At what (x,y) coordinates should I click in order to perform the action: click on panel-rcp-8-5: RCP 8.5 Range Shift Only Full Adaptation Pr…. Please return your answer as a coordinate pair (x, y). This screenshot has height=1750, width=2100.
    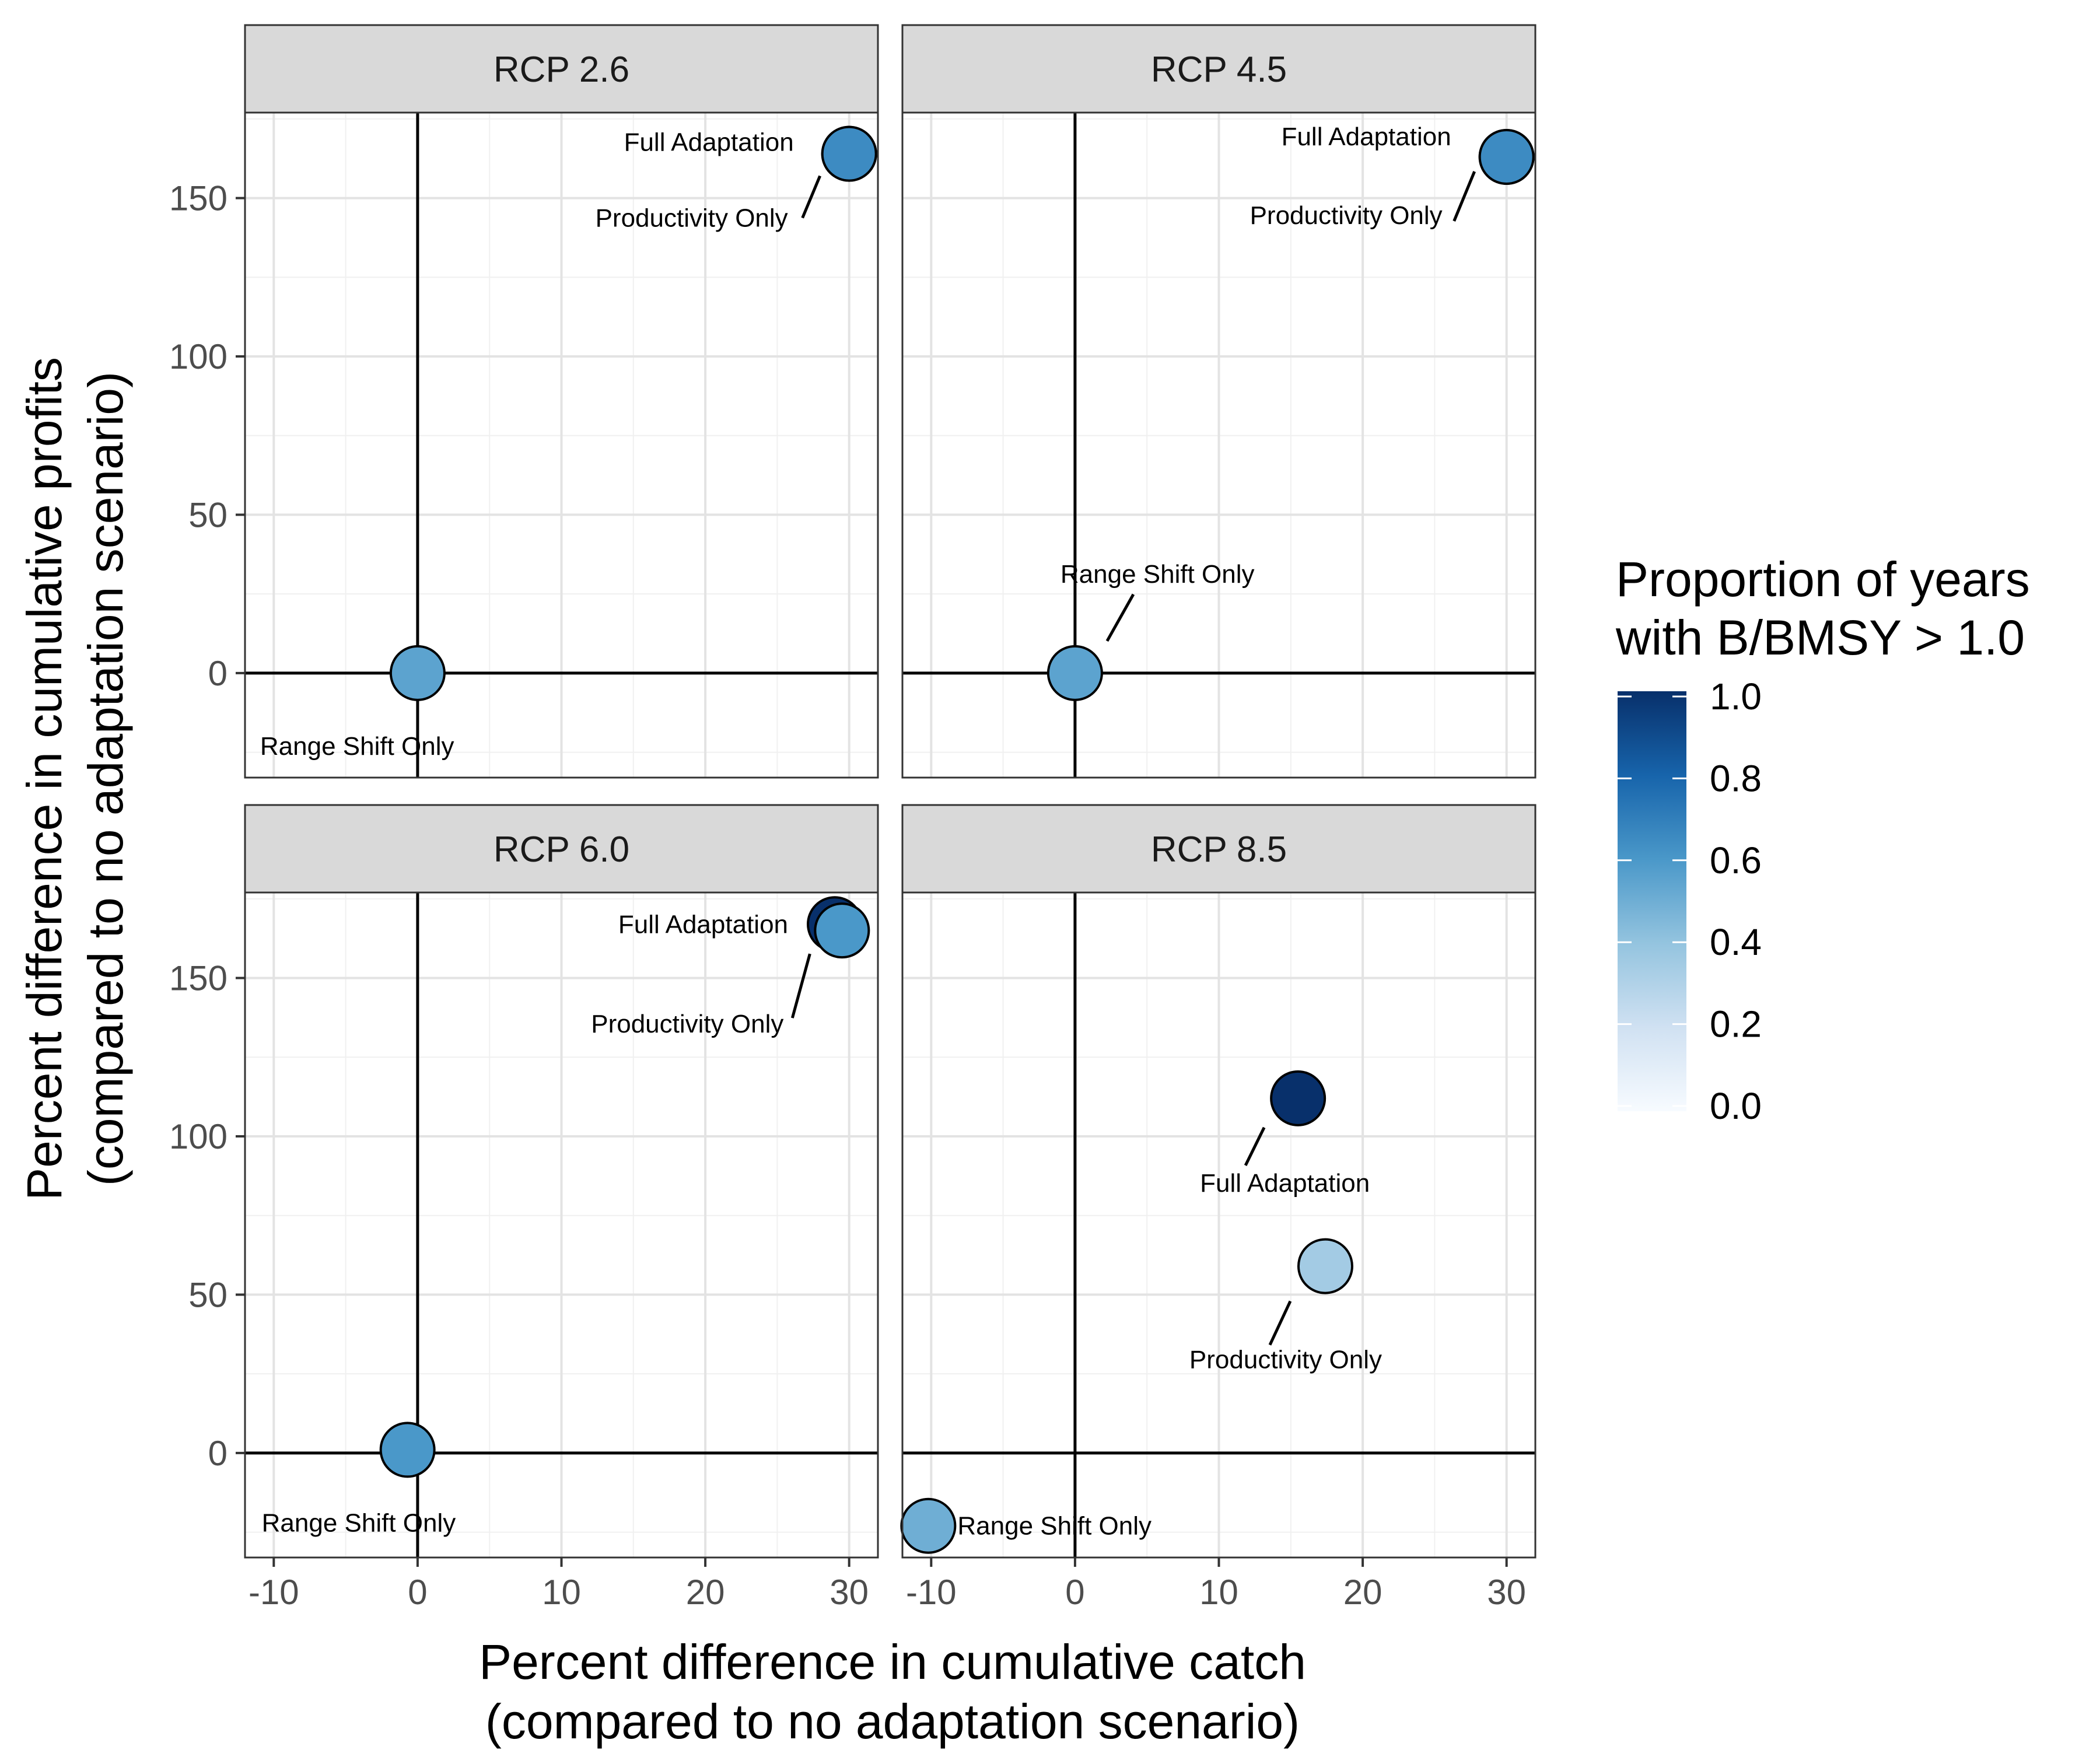
    Looking at the image, I should click on (1218, 1208).